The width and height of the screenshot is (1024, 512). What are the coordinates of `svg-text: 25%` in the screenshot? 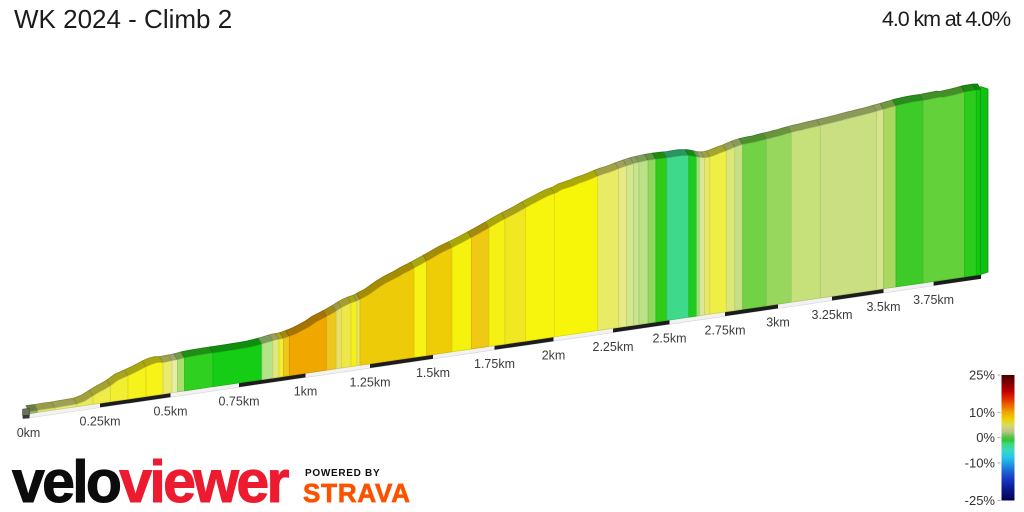 It's located at (982, 375).